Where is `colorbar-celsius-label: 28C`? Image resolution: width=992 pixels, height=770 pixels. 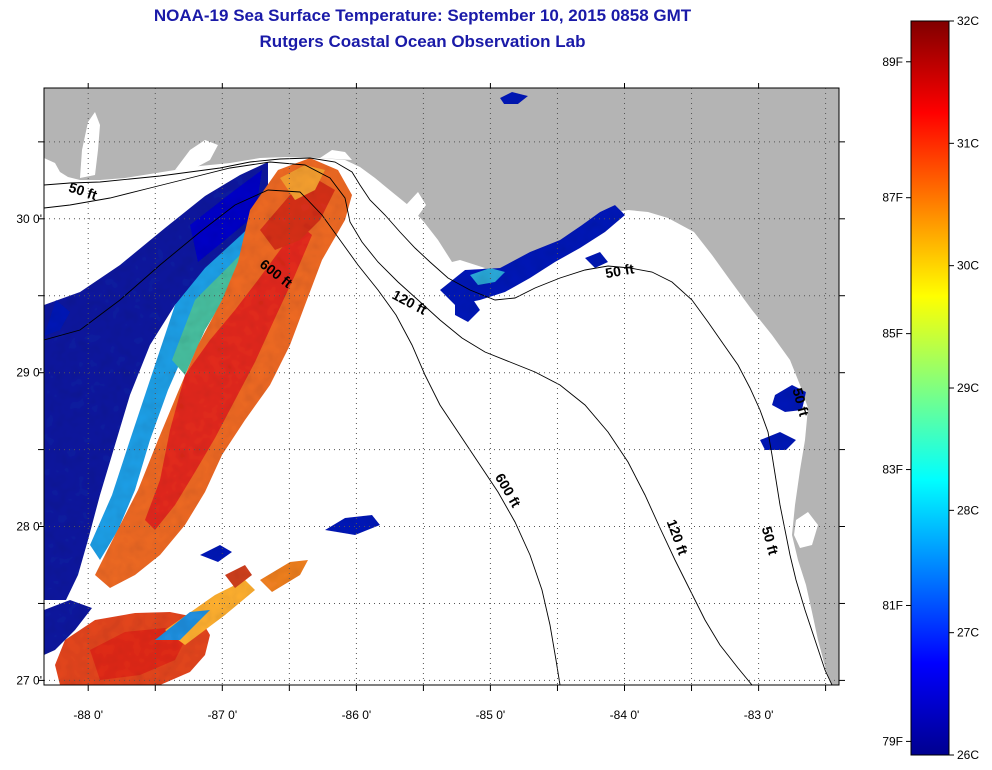 colorbar-celsius-label: 28C is located at coordinates (968, 510).